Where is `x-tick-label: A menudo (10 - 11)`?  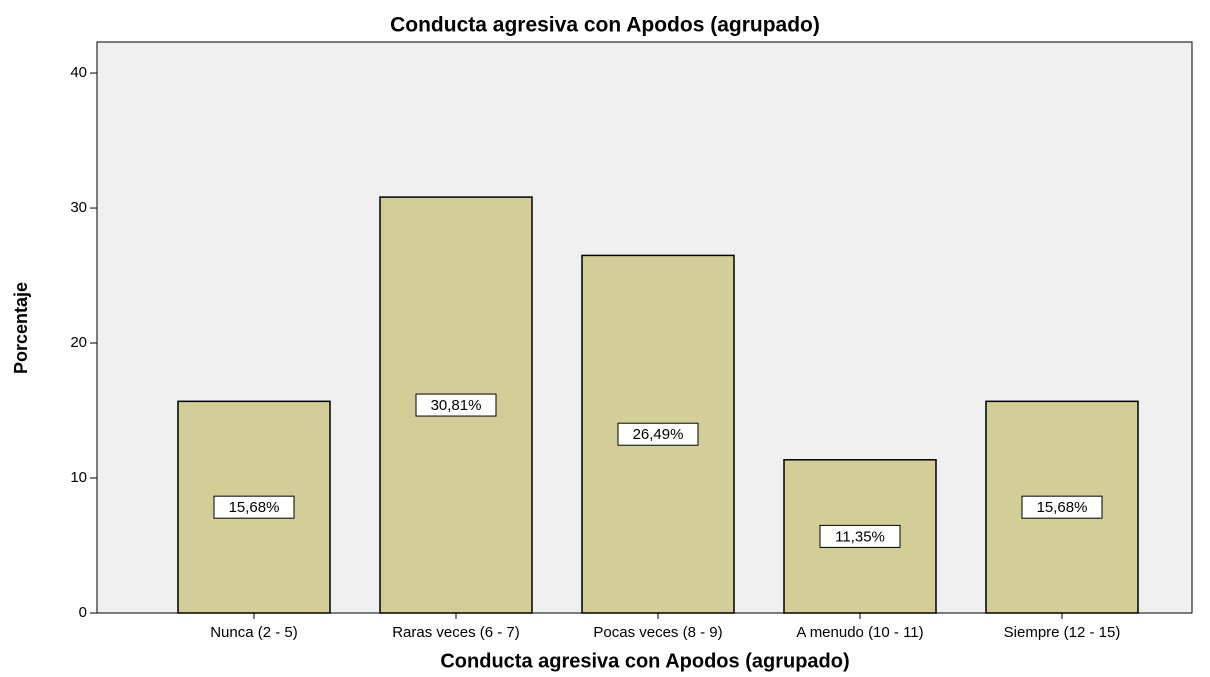
x-tick-label: A menudo (10 - 11) is located at coordinates (859, 632).